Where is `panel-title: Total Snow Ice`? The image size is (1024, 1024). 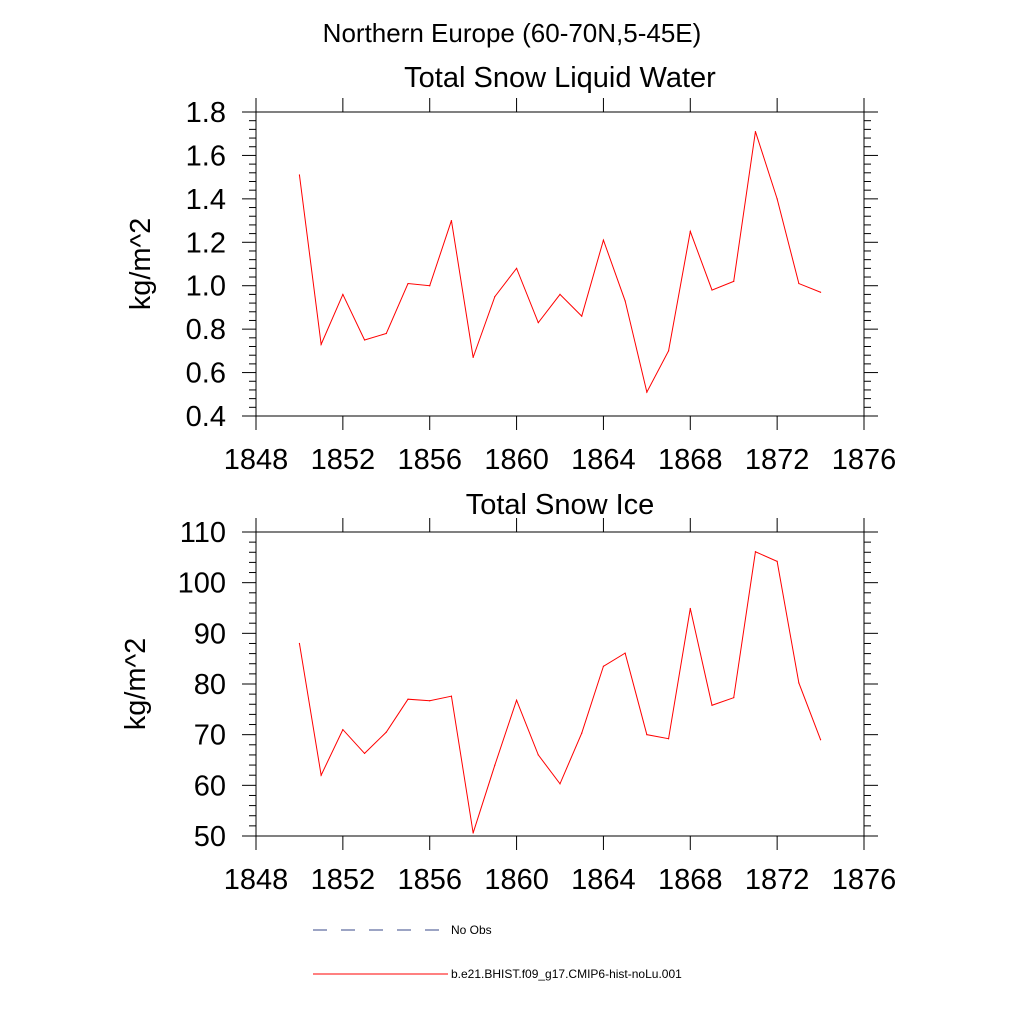 panel-title: Total Snow Ice is located at coordinates (560, 505).